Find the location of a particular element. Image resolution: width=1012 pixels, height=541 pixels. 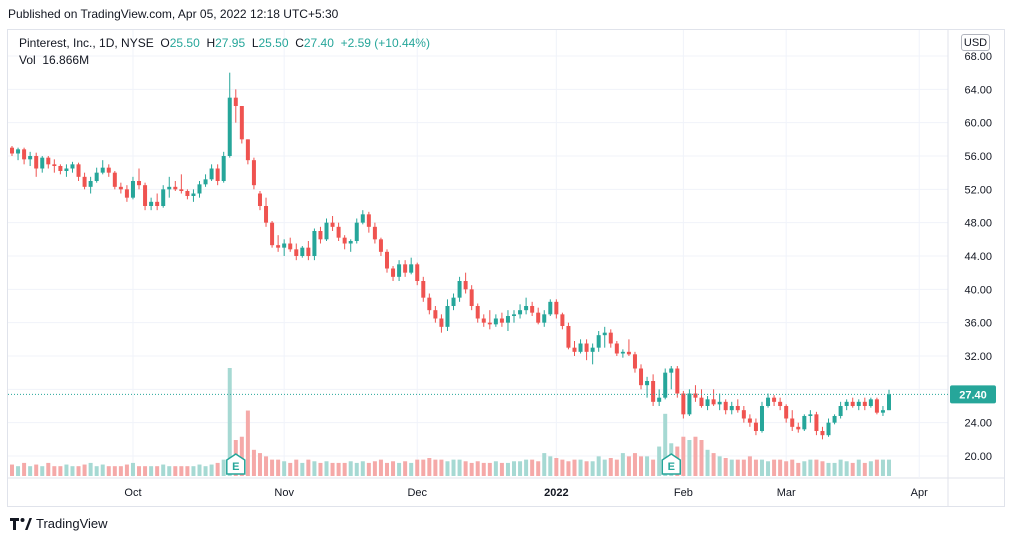

x-tick-label: Mar is located at coordinates (786, 493).